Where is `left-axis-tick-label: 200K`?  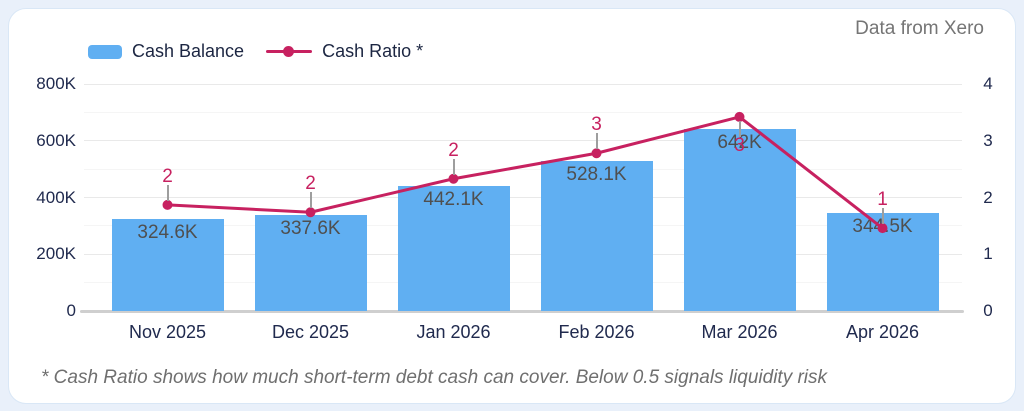 left-axis-tick-label: 200K is located at coordinates (56, 254).